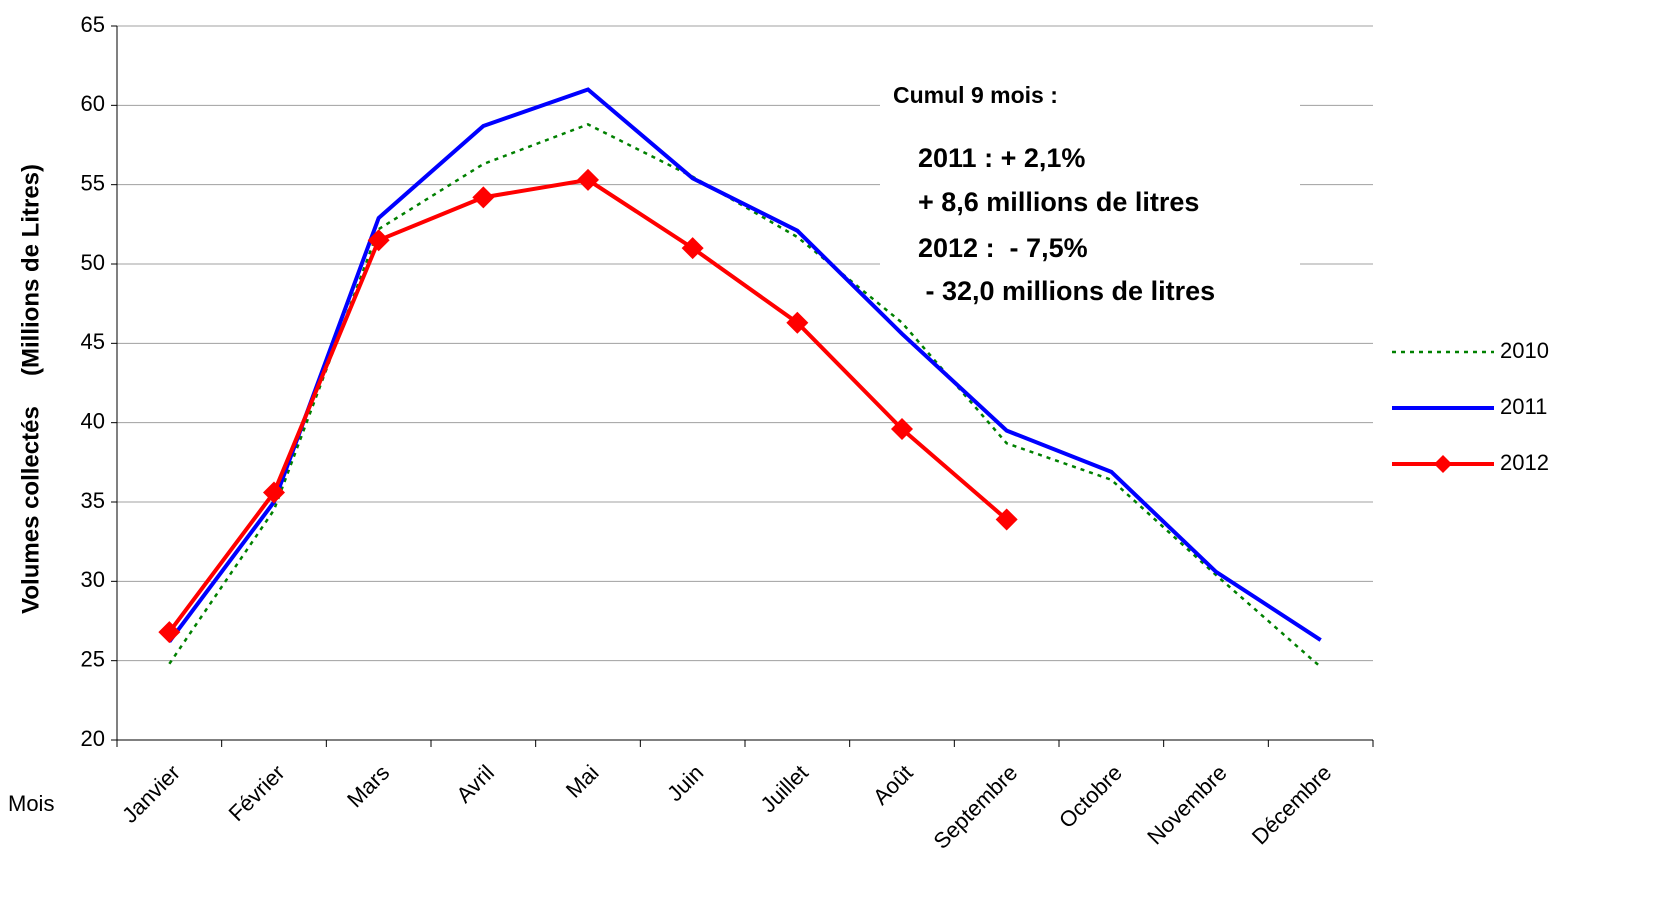  I want to click on legend-label: 2010, so click(1524, 350).